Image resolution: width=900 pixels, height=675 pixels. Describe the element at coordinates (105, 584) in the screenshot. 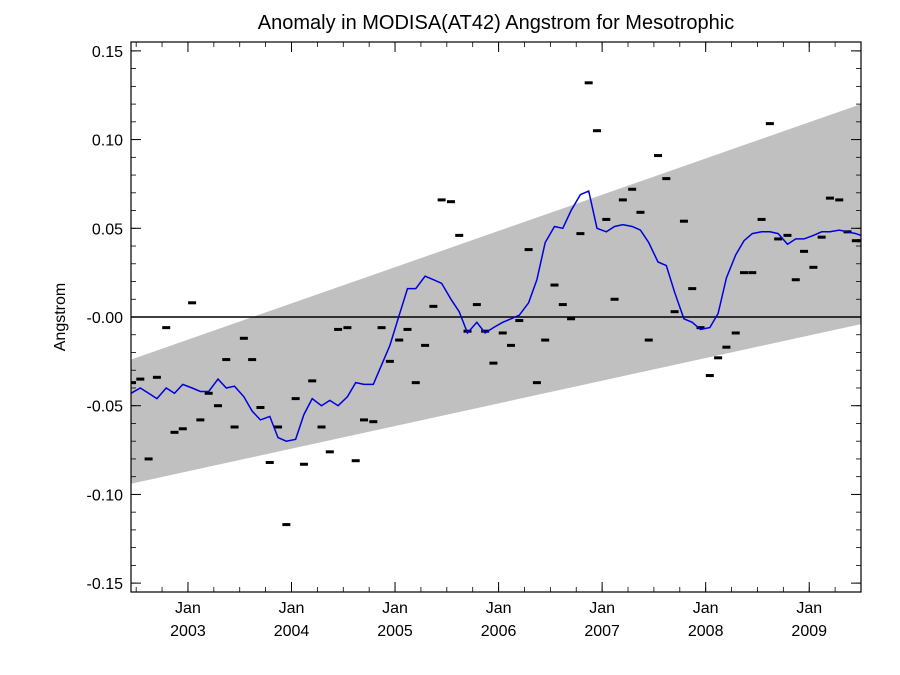

I see `y-tick-label: -0.15` at that location.